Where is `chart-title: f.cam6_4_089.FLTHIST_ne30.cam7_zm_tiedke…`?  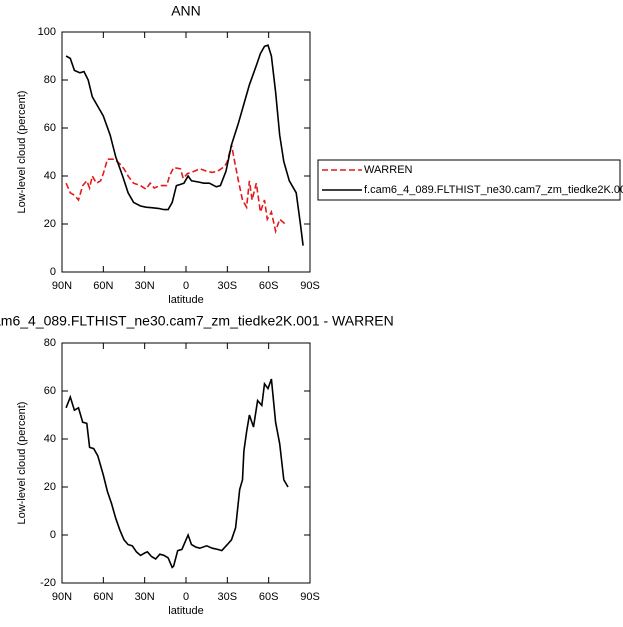
chart-title: f.cam6_4_089.FLTHIST_ne30.cam7_zm_tiedke… is located at coordinates (197, 321).